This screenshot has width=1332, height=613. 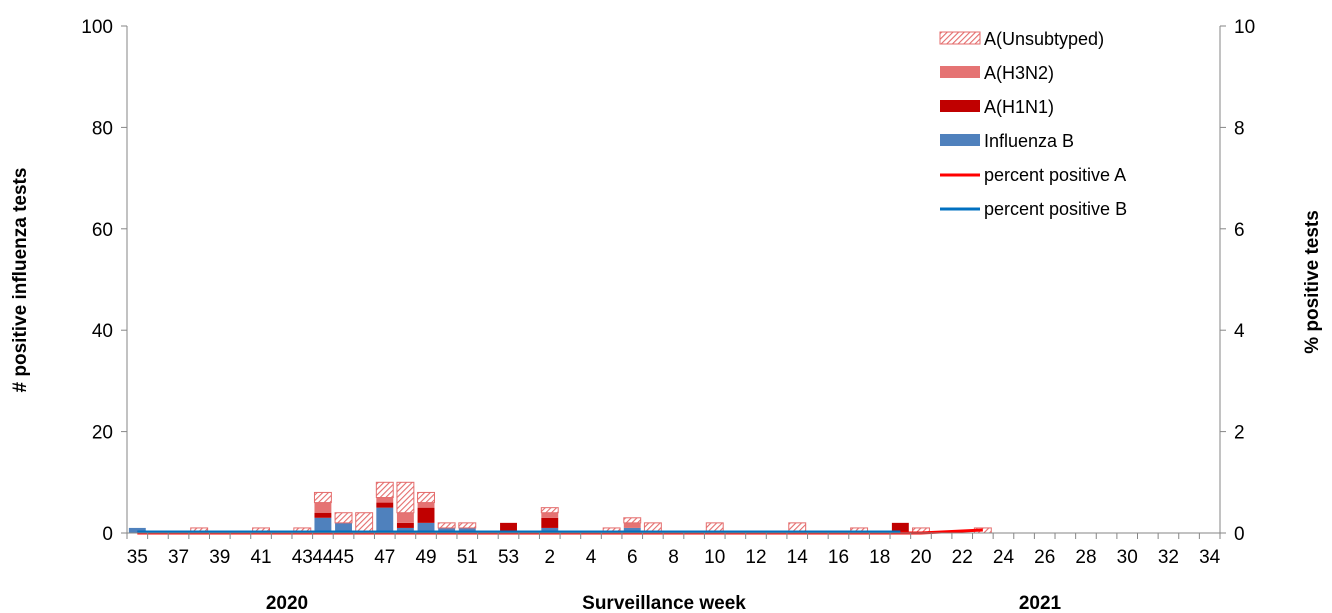 I want to click on legend-swatch-h1n1, so click(x=960, y=106).